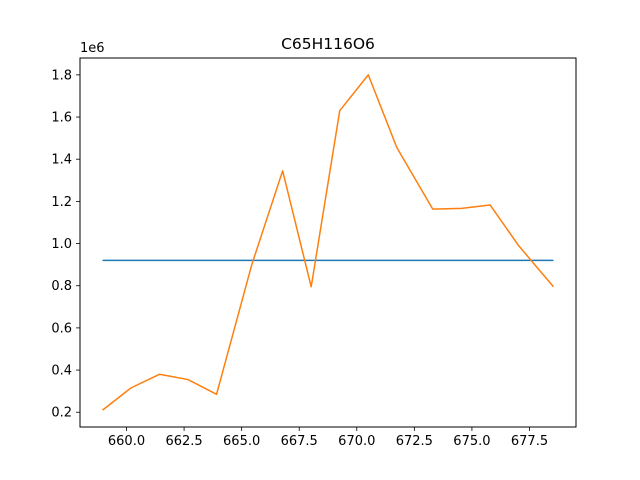 The image size is (640, 480). What do you see at coordinates (92, 48) in the screenshot?
I see `y-axis-offset-label: 1e6` at bounding box center [92, 48].